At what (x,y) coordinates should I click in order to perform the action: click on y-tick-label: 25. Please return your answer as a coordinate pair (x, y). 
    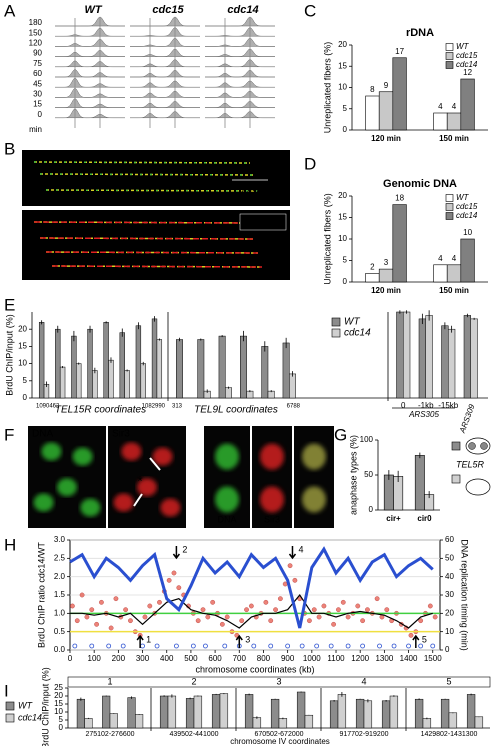
    Looking at the image, I should click on (58, 687).